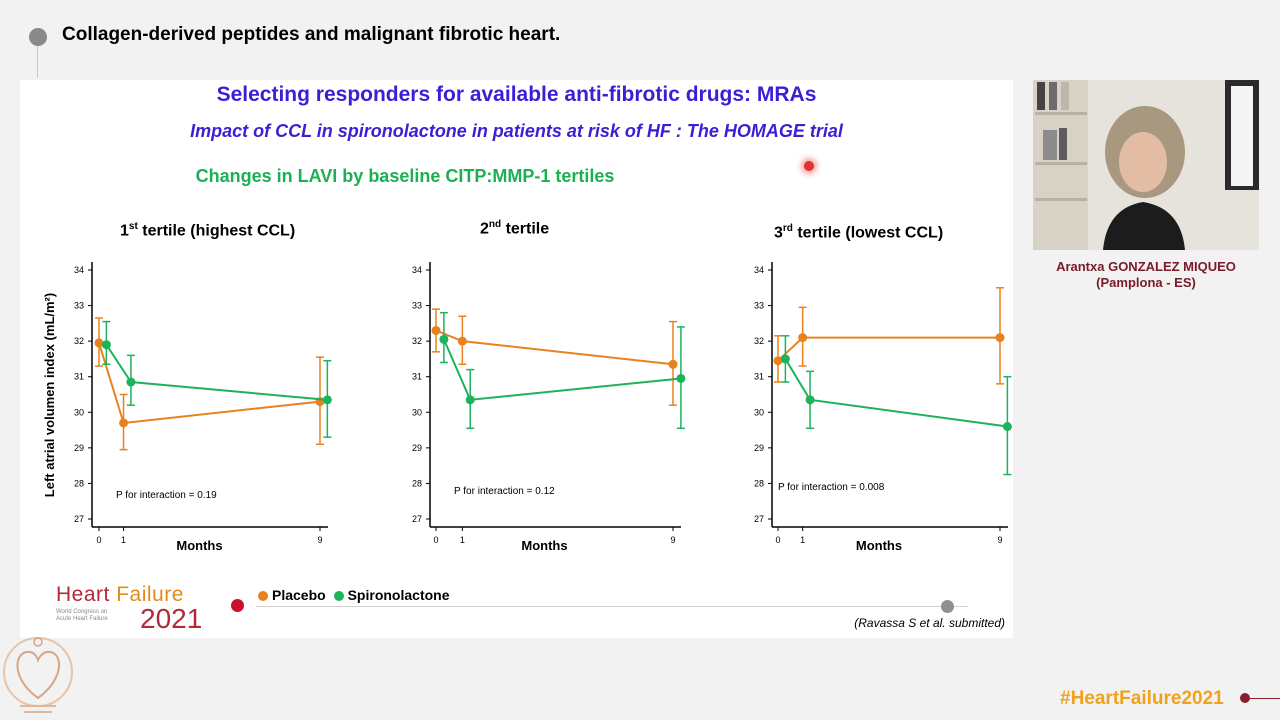 The height and width of the screenshot is (720, 1280). I want to click on speaker-caption: Arantxa GONZALEZ MIQUEO (Pamplona - ES), so click(1146, 275).